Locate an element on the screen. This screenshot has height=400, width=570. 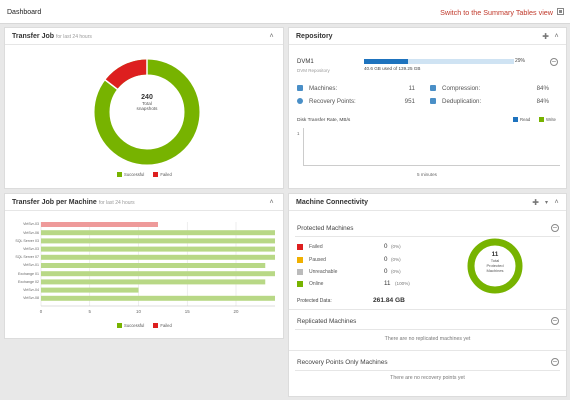
transfer-job-total: 240 Total snapshots is located at coordinates (147, 102).